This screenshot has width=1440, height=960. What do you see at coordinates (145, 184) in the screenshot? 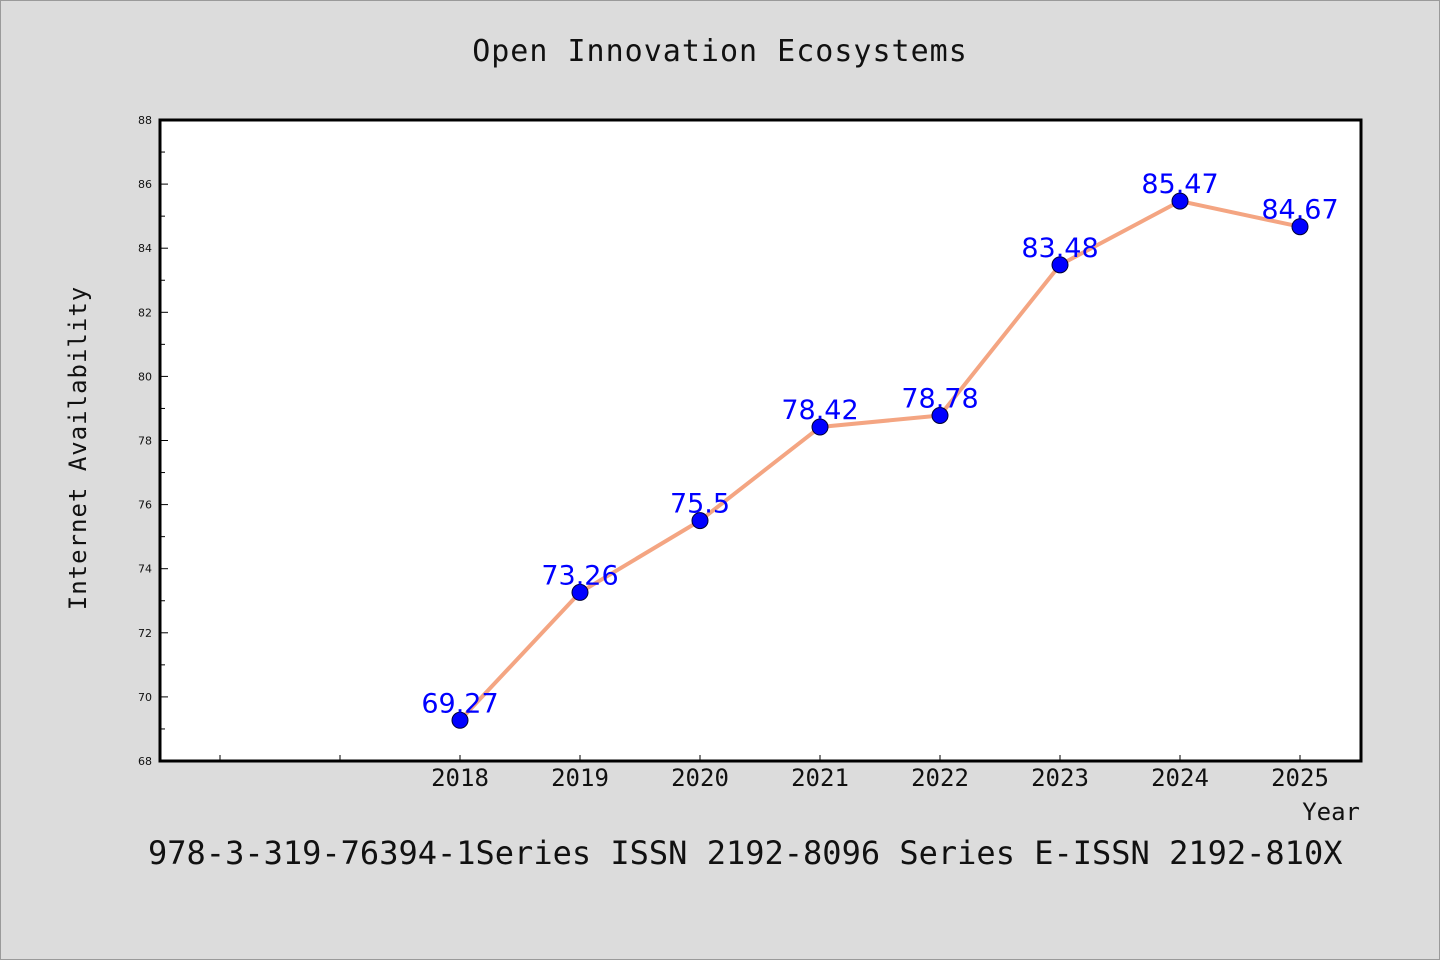
I see `y-tick-label: 86` at bounding box center [145, 184].